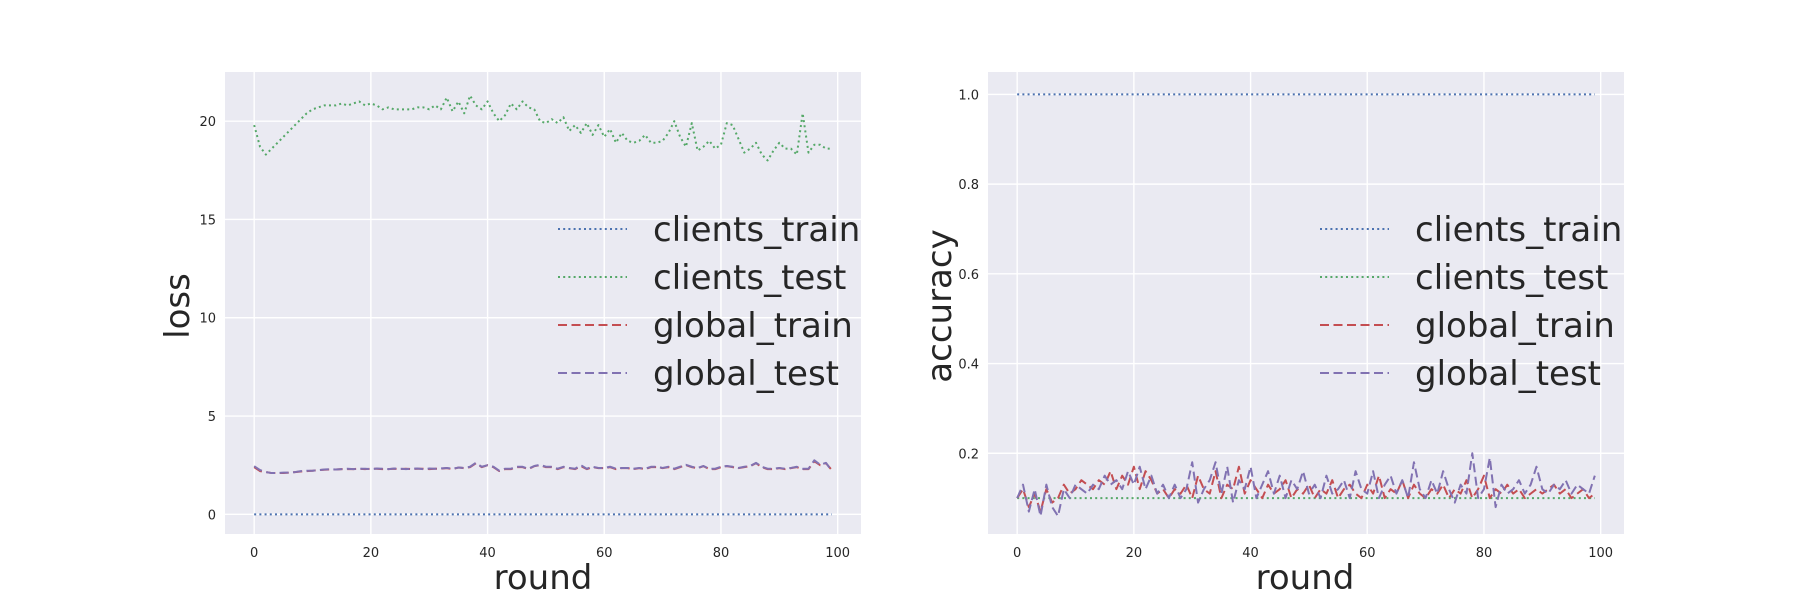  I want to click on y-tick-label: 0.2, so click(968, 454).